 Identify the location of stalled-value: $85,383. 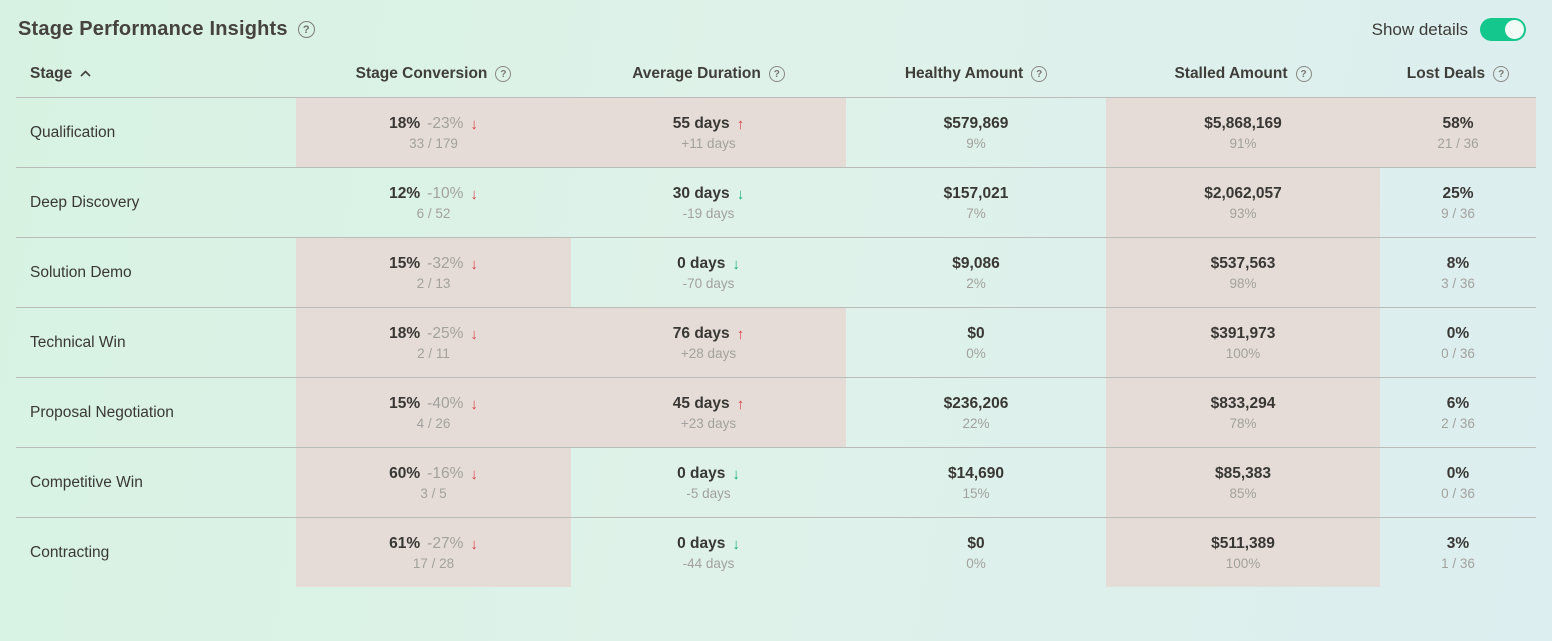
(1243, 473).